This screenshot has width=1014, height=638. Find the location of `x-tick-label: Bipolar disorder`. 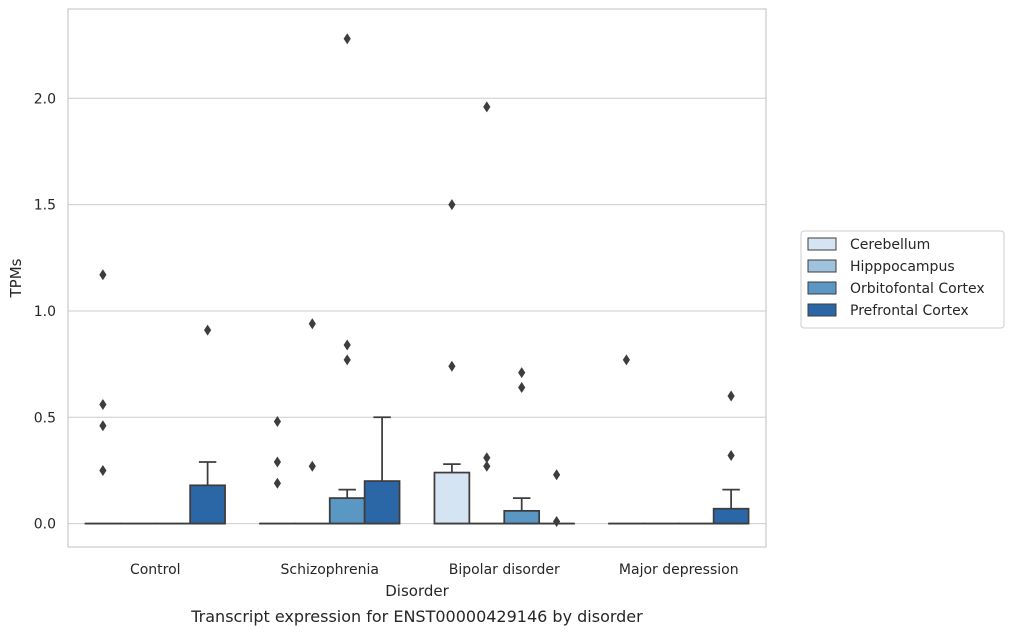

x-tick-label: Bipolar disorder is located at coordinates (504, 570).